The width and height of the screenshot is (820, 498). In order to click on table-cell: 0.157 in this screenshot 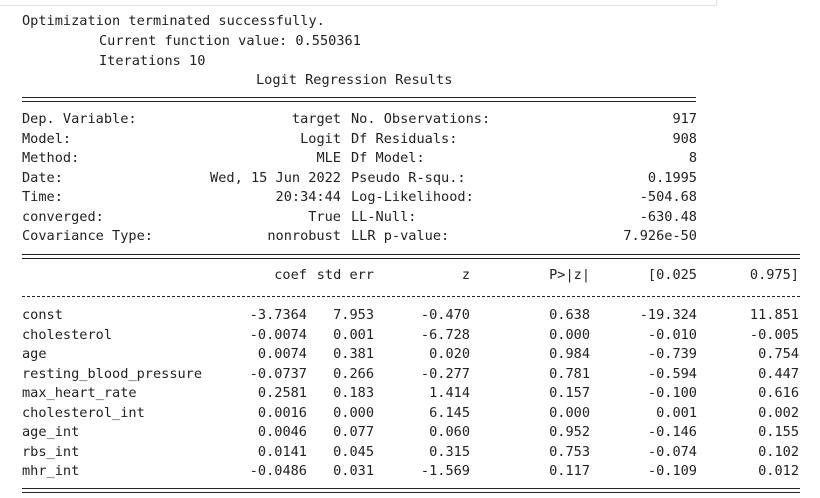, I will do `click(569, 393)`.